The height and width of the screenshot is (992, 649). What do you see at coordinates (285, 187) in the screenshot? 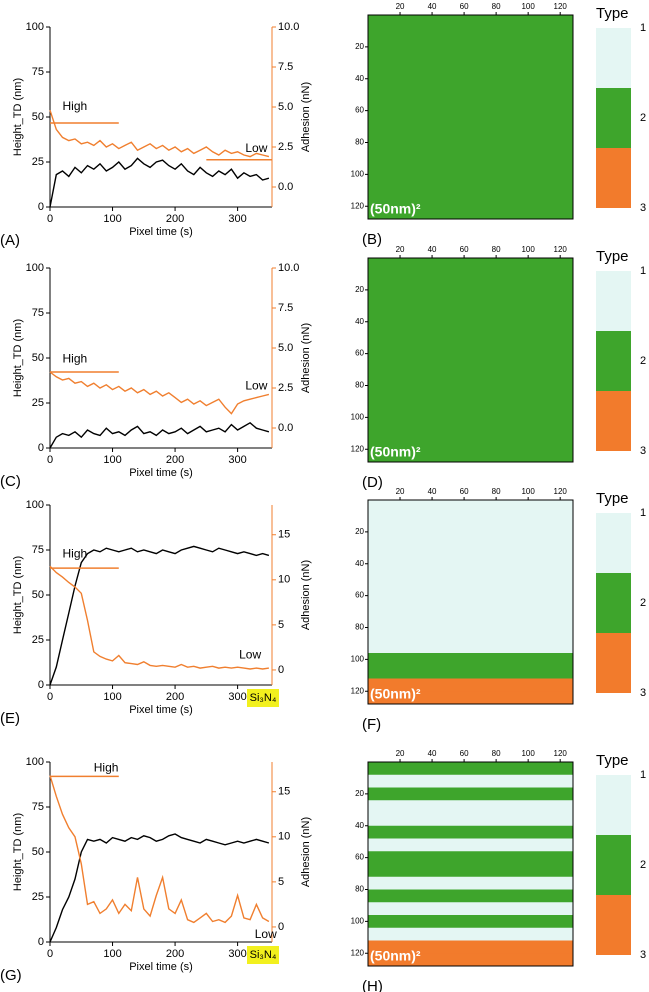
I see `y2-tick-label: 0.0` at bounding box center [285, 187].